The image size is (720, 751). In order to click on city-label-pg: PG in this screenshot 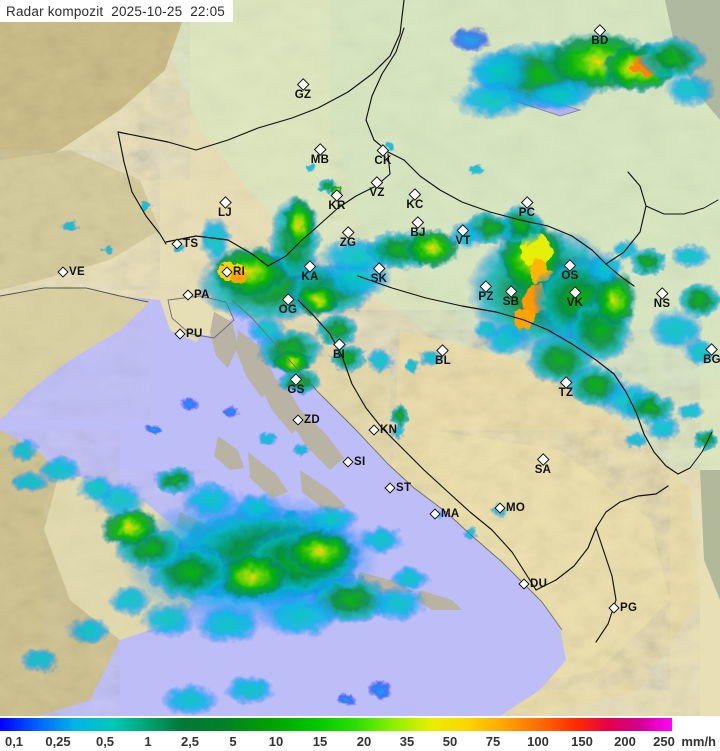, I will do `click(623, 608)`.